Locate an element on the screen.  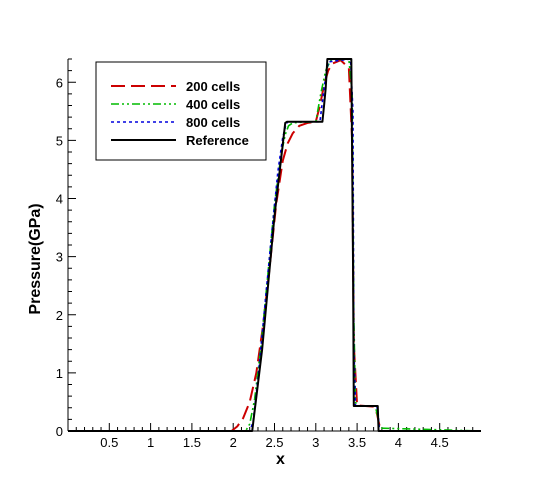
legend-label: 200 cells is located at coordinates (213, 86).